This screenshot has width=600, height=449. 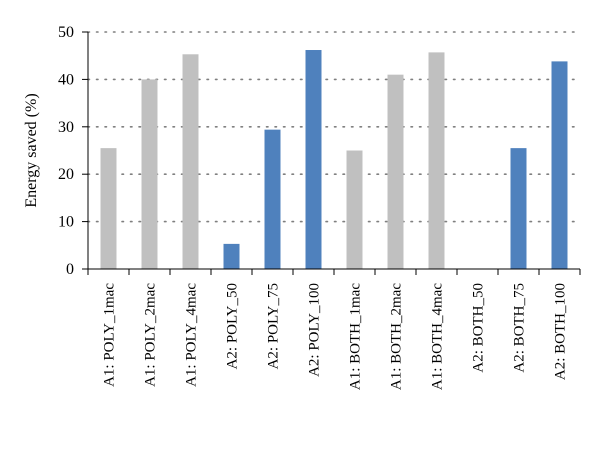 What do you see at coordinates (479, 328) in the screenshot?
I see `category-label: A2: BOTH_50` at bounding box center [479, 328].